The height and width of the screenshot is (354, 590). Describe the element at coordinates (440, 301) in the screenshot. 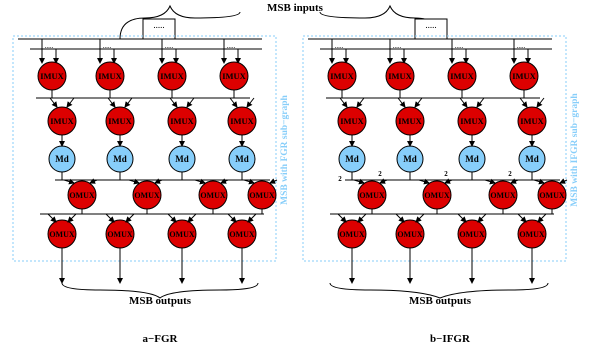

I see `msb-outputs-title-right: MSB outputs` at that location.